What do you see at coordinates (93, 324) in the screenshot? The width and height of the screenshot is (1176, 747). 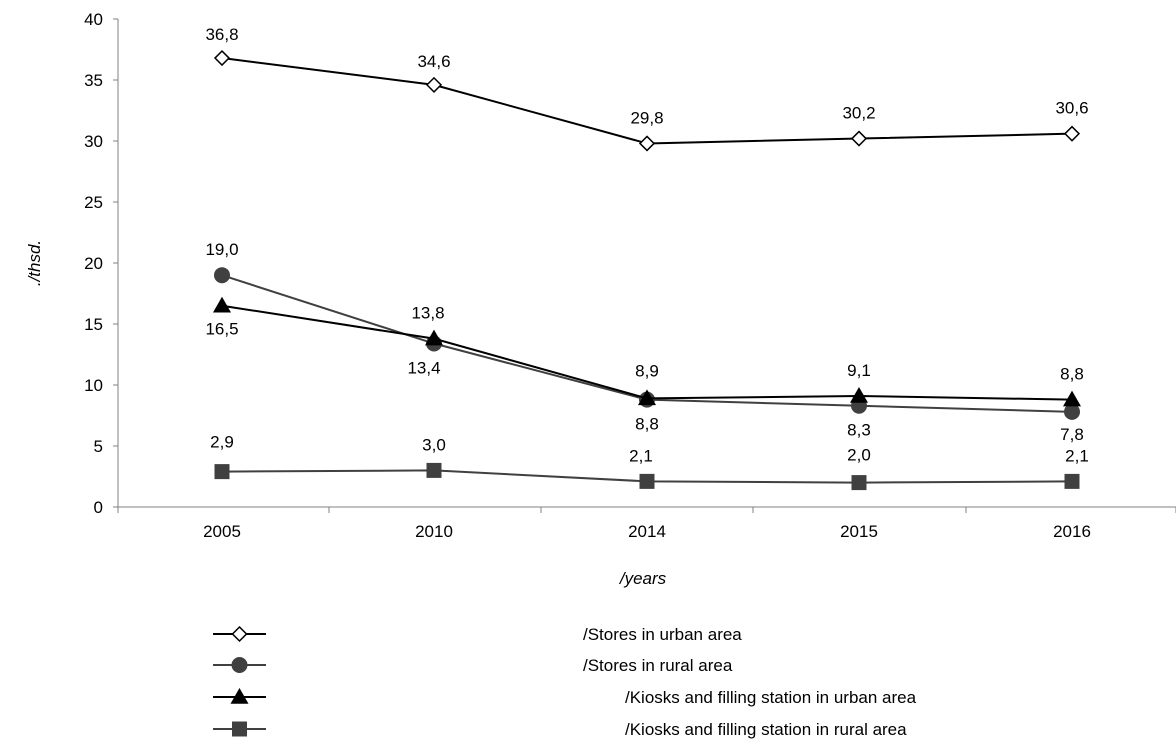 I see `y-tick-label: 15` at bounding box center [93, 324].